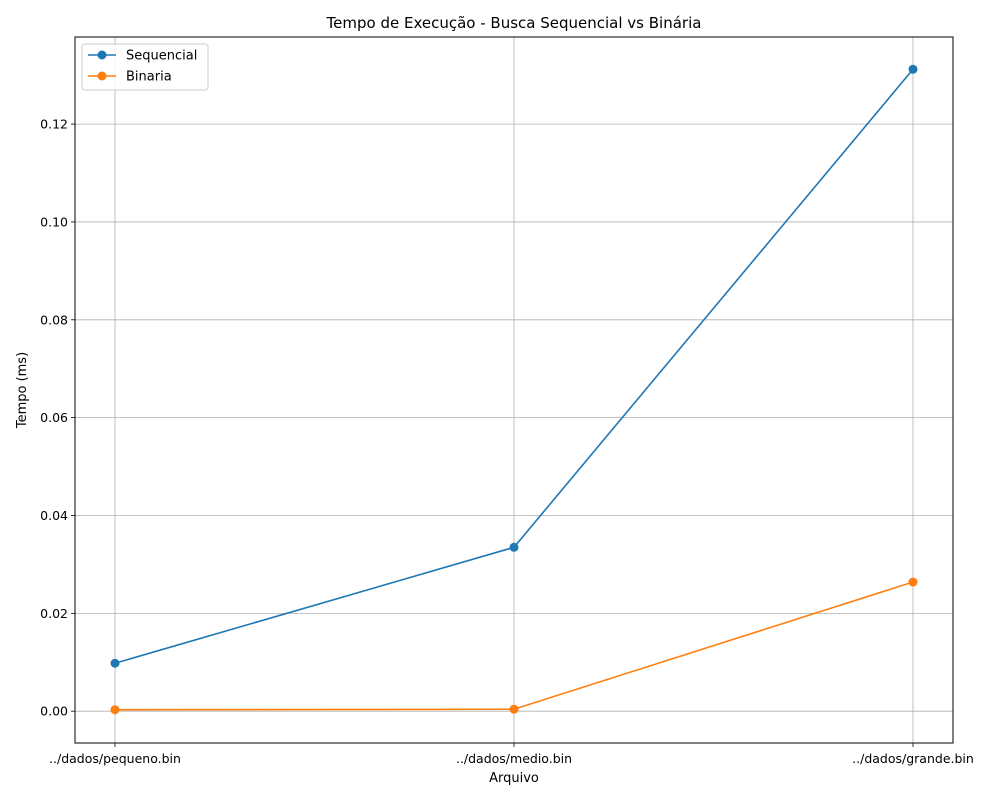  I want to click on x-tick-label: ../dados/grande.bin, so click(913, 758).